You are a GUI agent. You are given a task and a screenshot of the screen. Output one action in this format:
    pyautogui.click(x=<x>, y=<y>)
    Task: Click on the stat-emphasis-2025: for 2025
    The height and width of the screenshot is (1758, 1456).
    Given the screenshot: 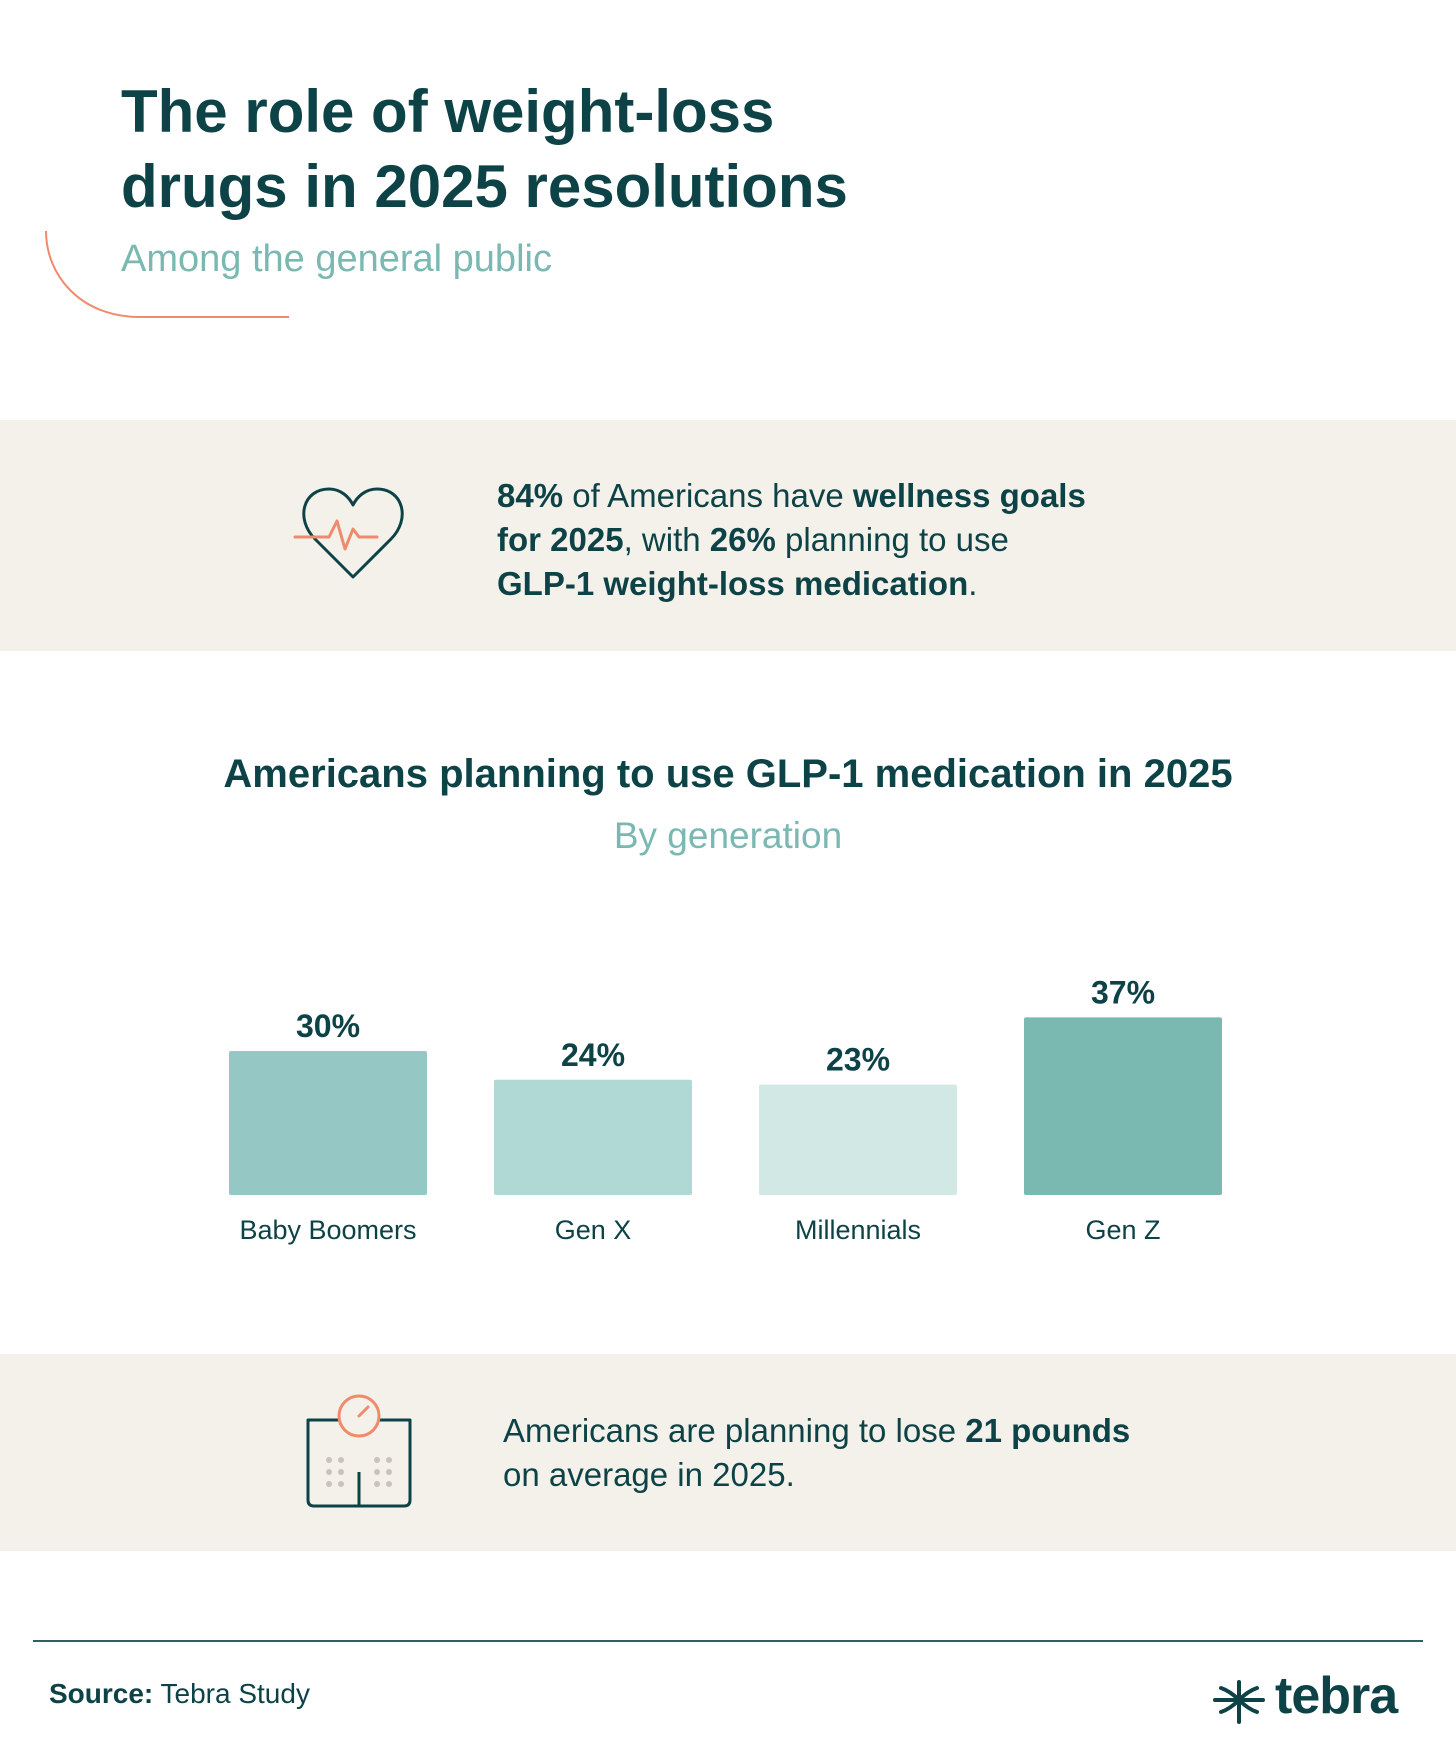 What is the action you would take?
    pyautogui.click(x=560, y=539)
    